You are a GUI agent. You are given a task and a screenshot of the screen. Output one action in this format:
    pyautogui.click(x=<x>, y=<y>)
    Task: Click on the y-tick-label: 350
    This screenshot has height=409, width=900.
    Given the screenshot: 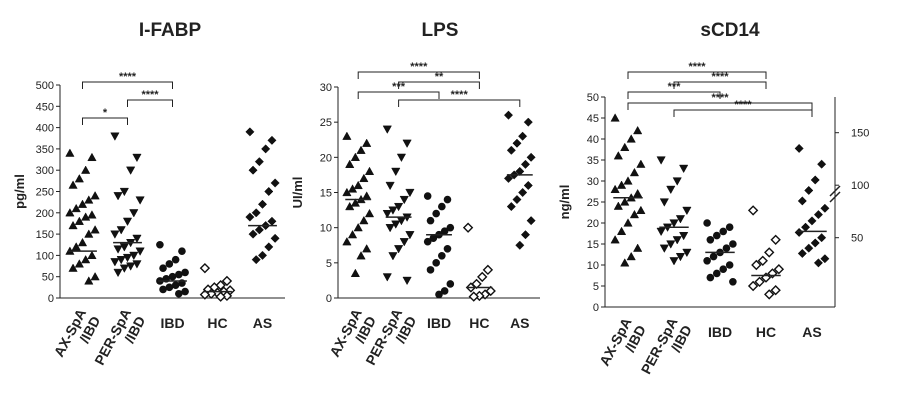 What is the action you would take?
    pyautogui.click(x=45, y=150)
    